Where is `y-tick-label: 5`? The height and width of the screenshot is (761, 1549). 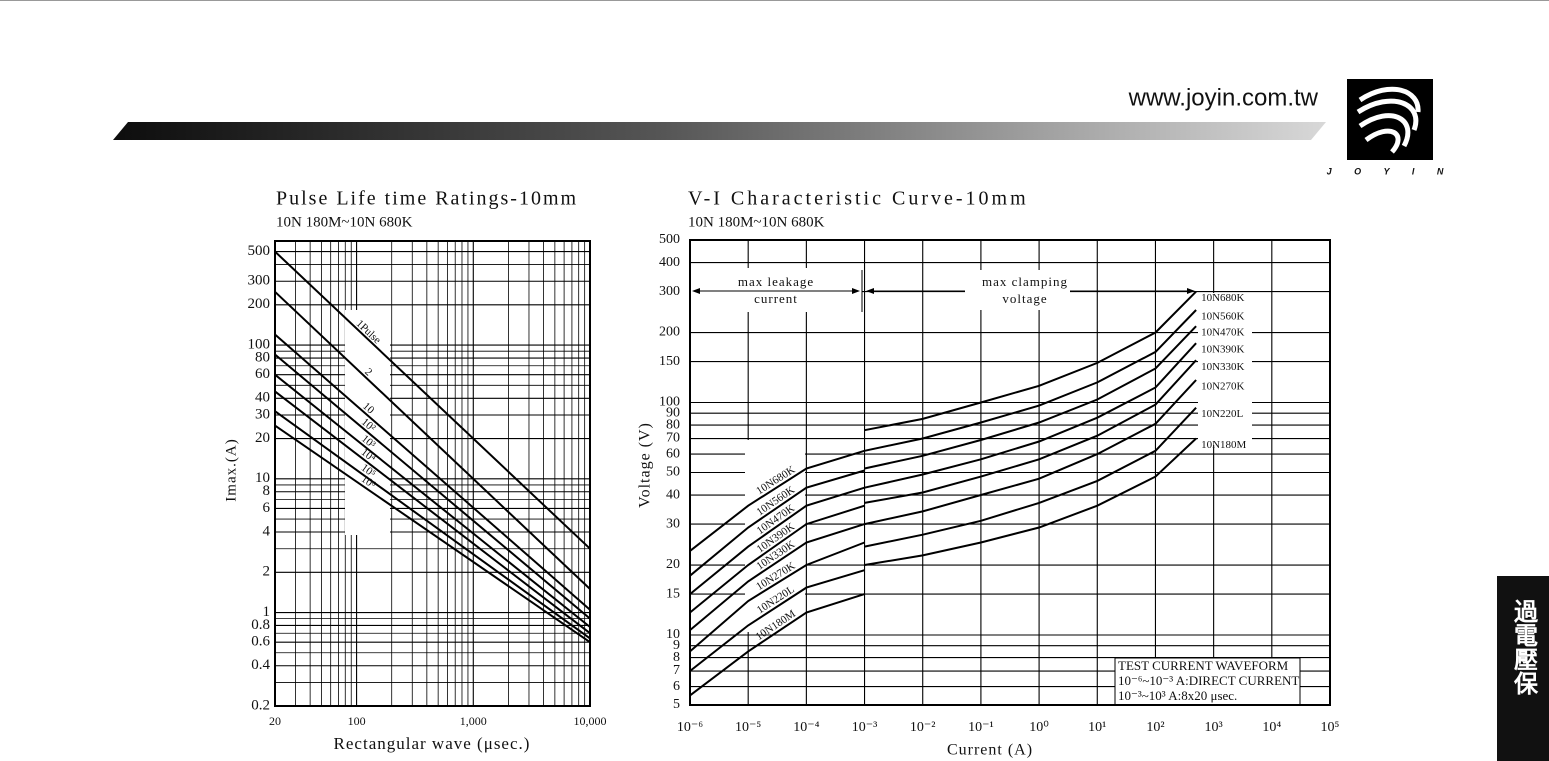 y-tick-label: 5 is located at coordinates (676, 704).